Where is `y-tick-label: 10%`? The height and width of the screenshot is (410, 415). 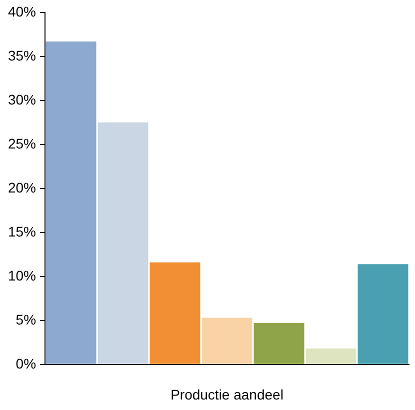 y-tick-label: 10% is located at coordinates (22, 275).